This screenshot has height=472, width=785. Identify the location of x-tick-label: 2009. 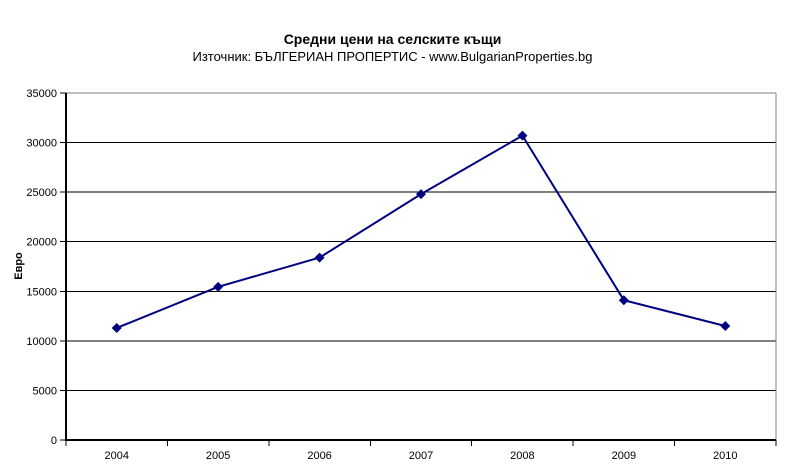
(624, 456).